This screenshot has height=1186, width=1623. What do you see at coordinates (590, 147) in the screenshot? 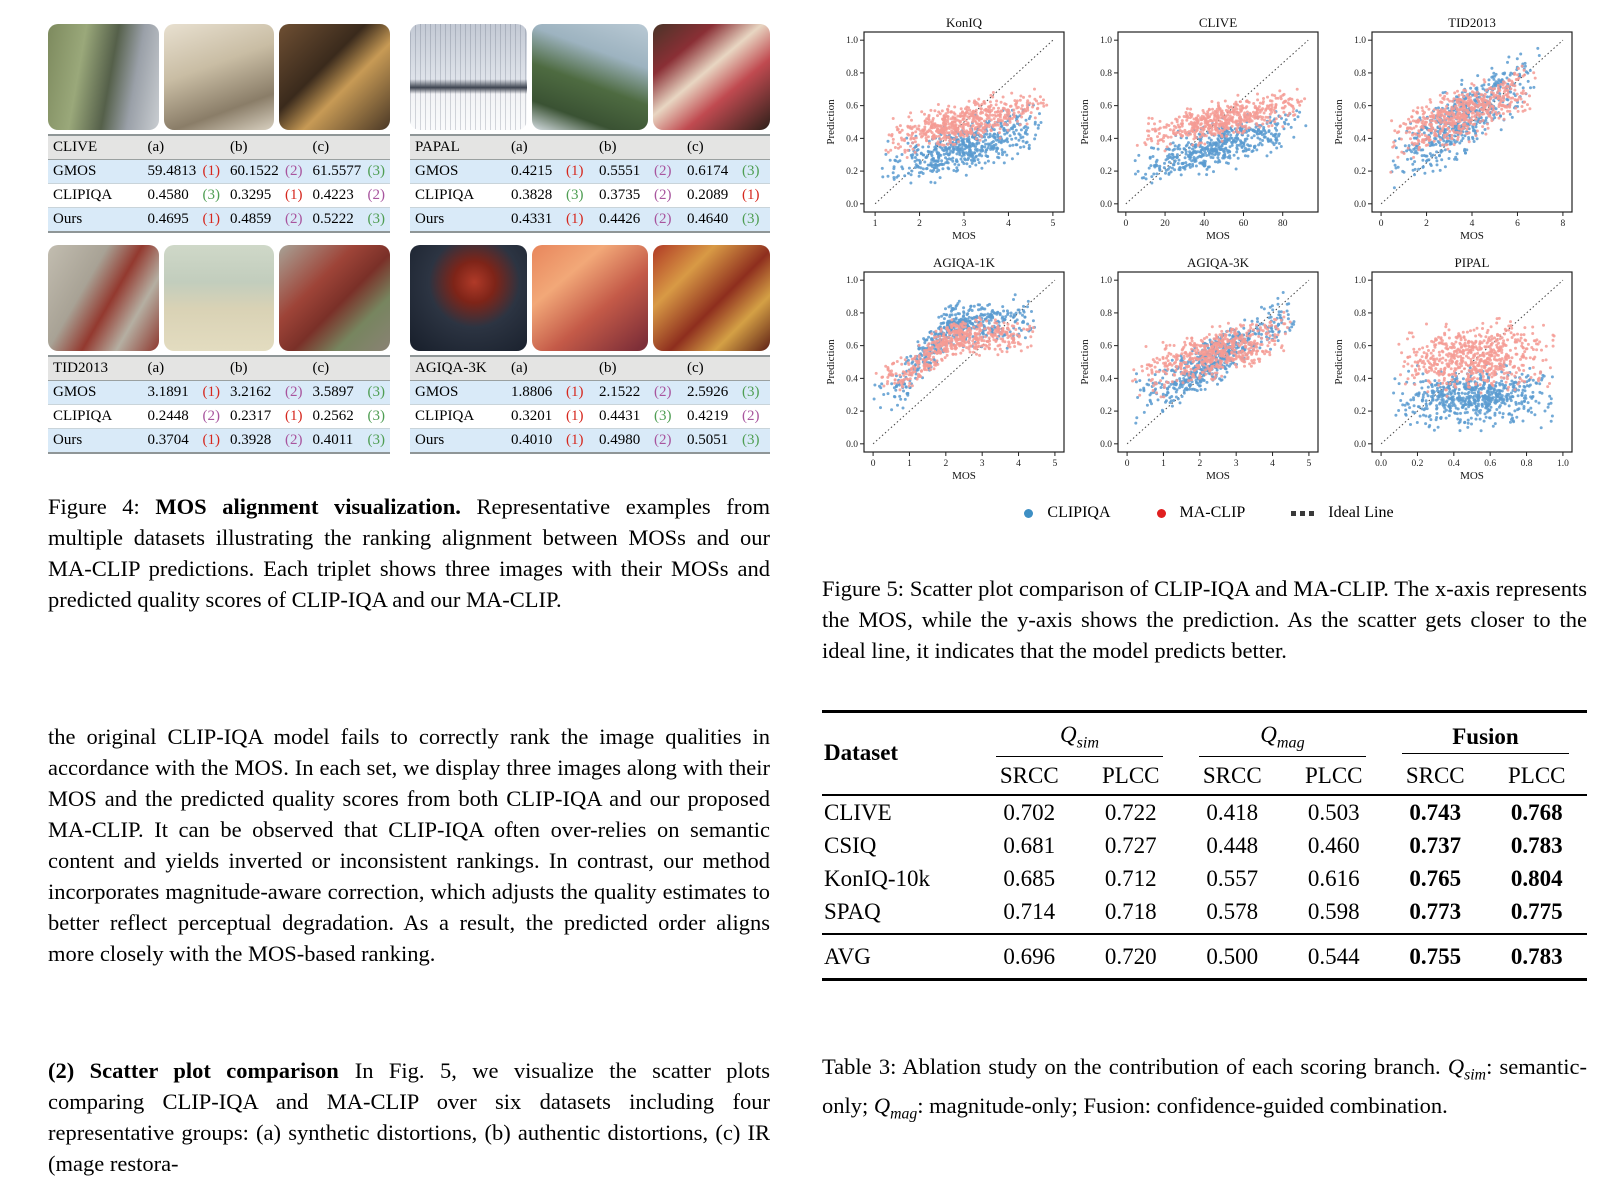
I see `table-header-row: PAPAL (a) (b) (c)` at bounding box center [590, 147].